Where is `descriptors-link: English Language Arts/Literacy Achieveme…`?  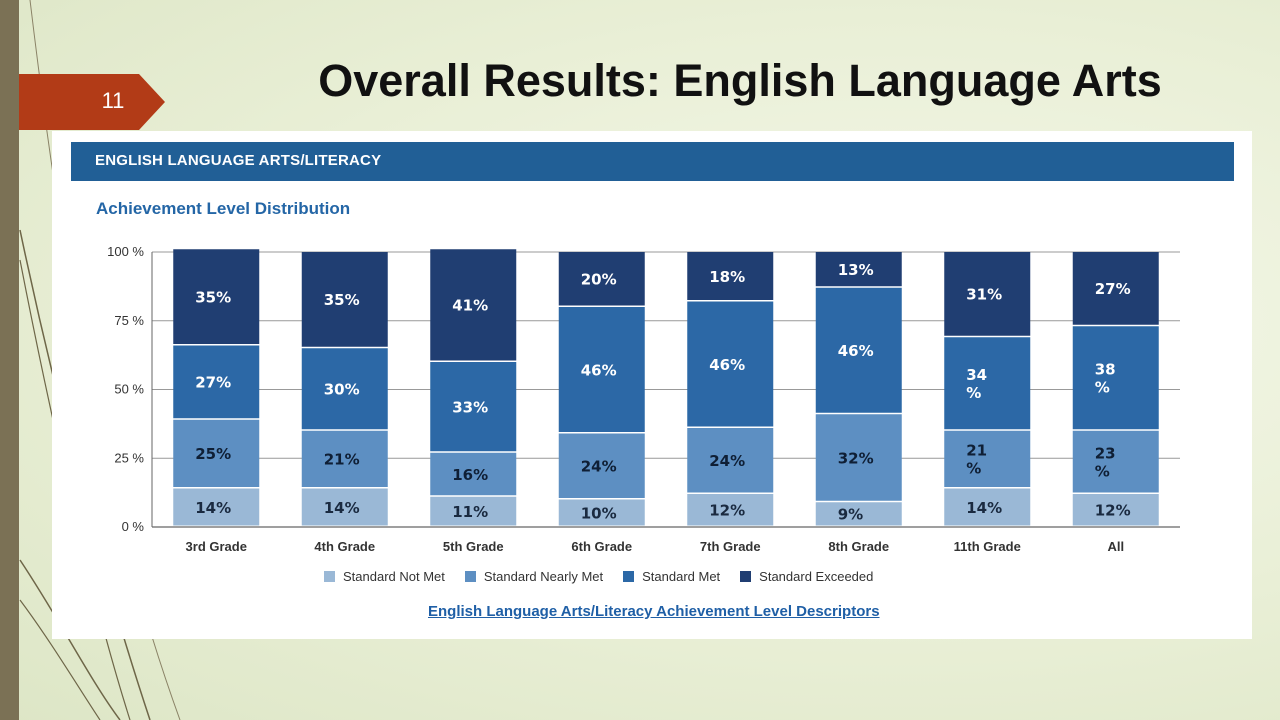
descriptors-link: English Language Arts/Literacy Achieveme… is located at coordinates (654, 611).